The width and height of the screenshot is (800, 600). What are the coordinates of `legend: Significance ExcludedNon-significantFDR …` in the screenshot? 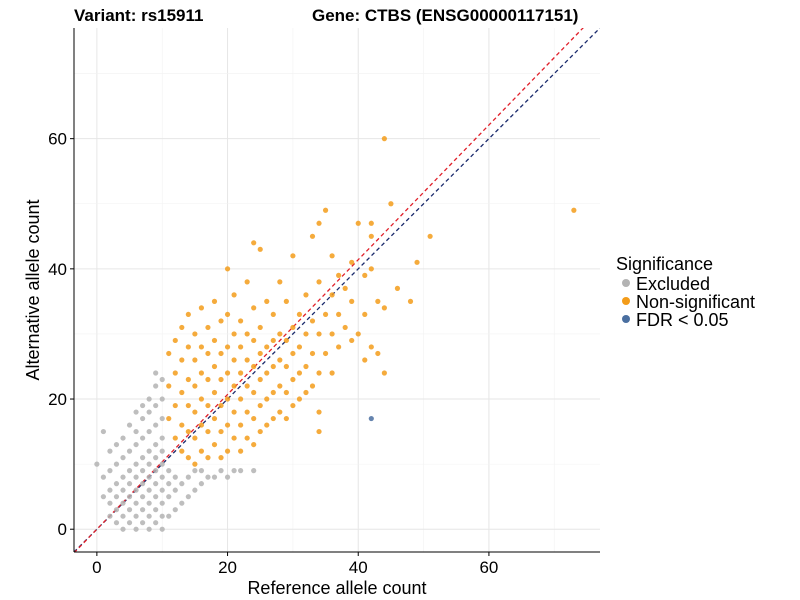 It's located at (685, 292).